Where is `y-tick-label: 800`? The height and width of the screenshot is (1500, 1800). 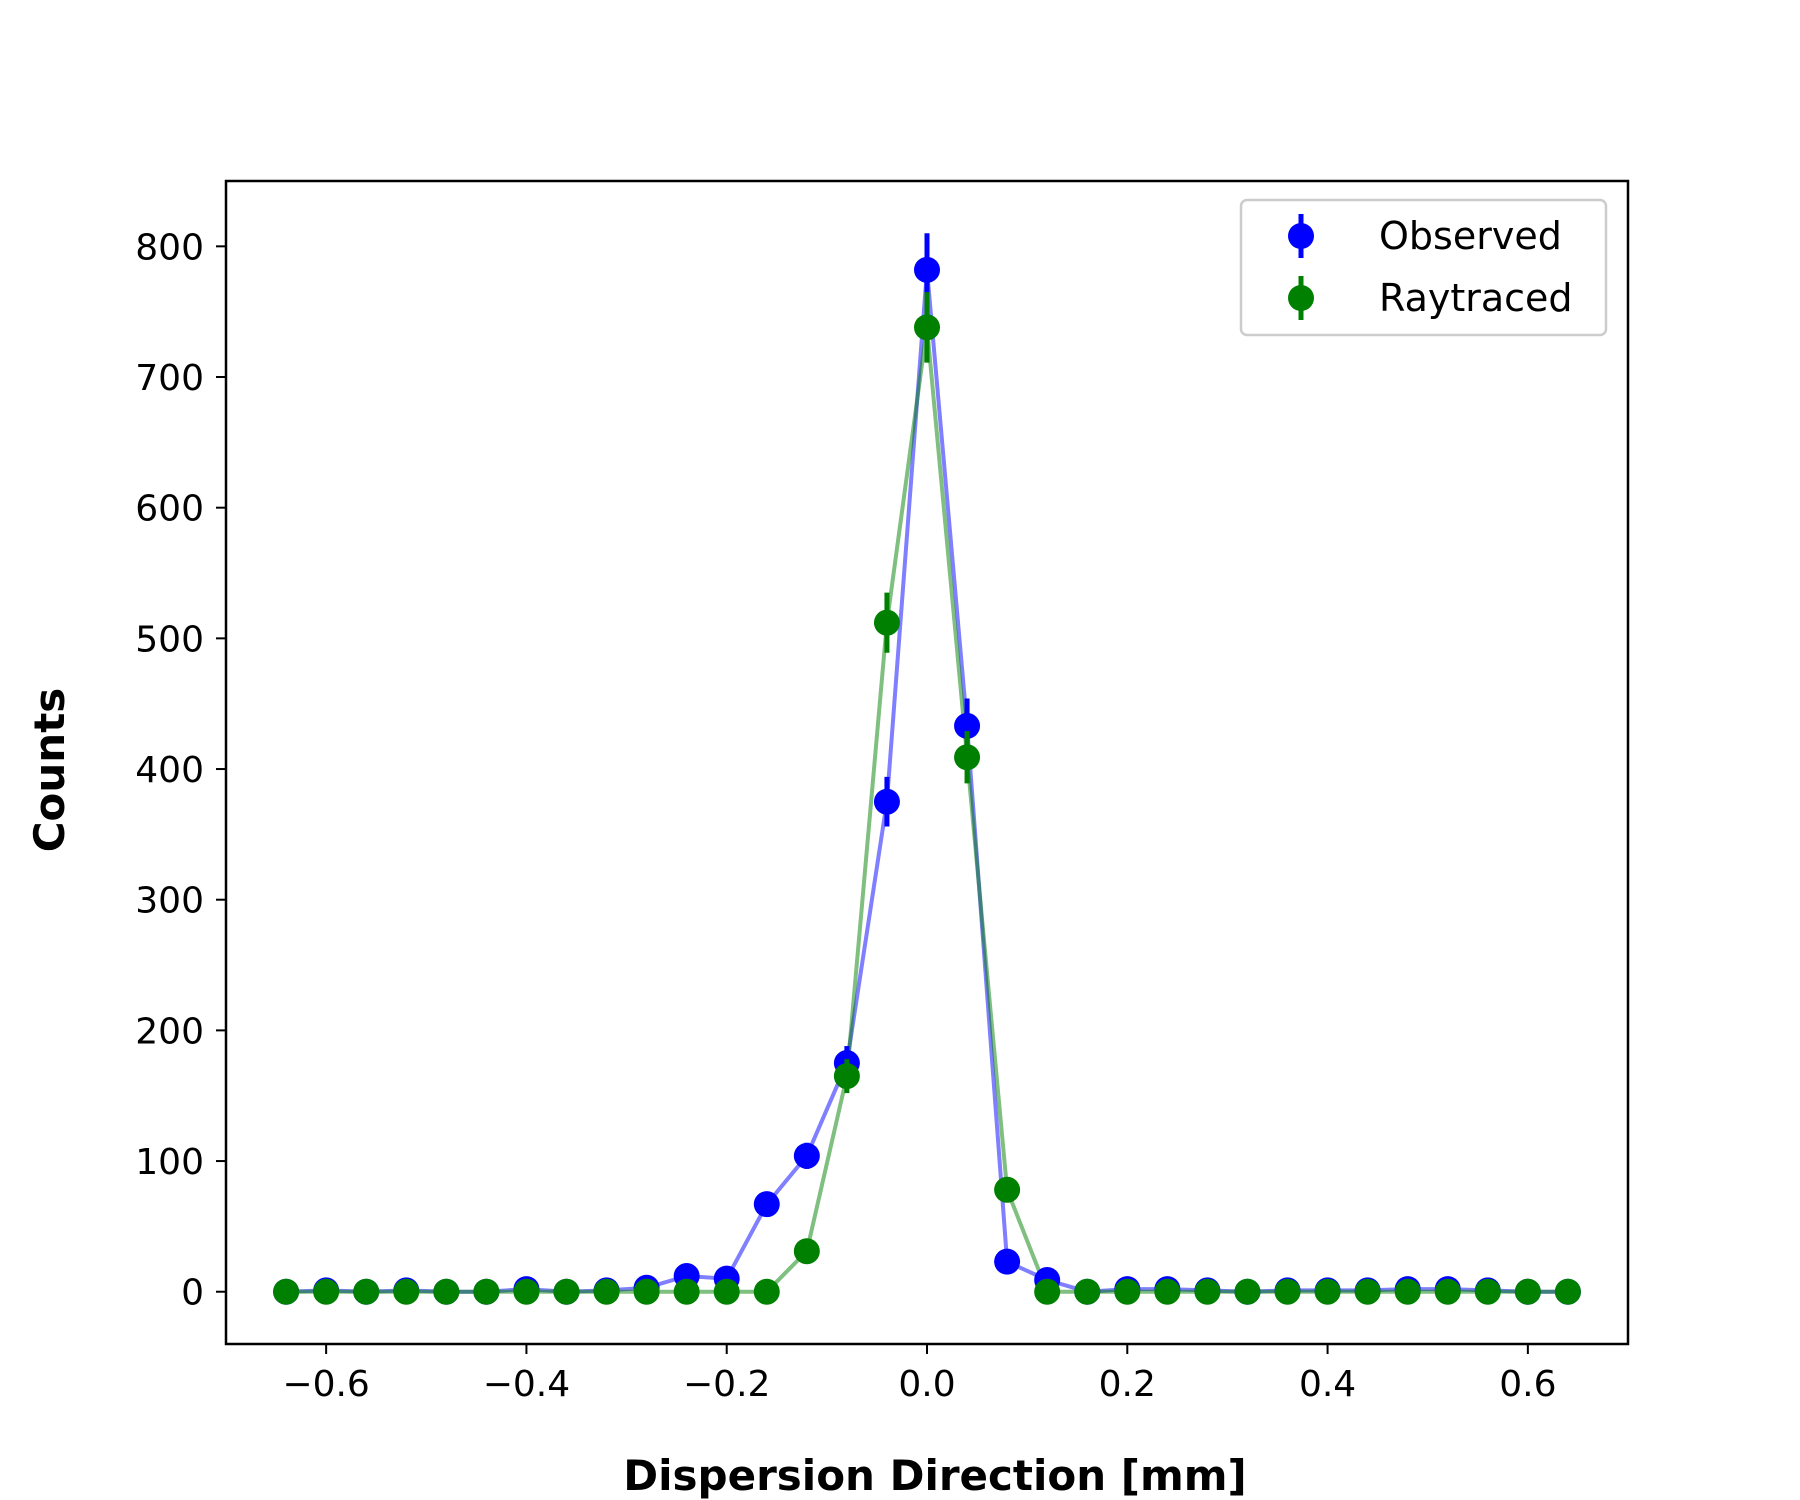
y-tick-label: 800 is located at coordinates (169, 247).